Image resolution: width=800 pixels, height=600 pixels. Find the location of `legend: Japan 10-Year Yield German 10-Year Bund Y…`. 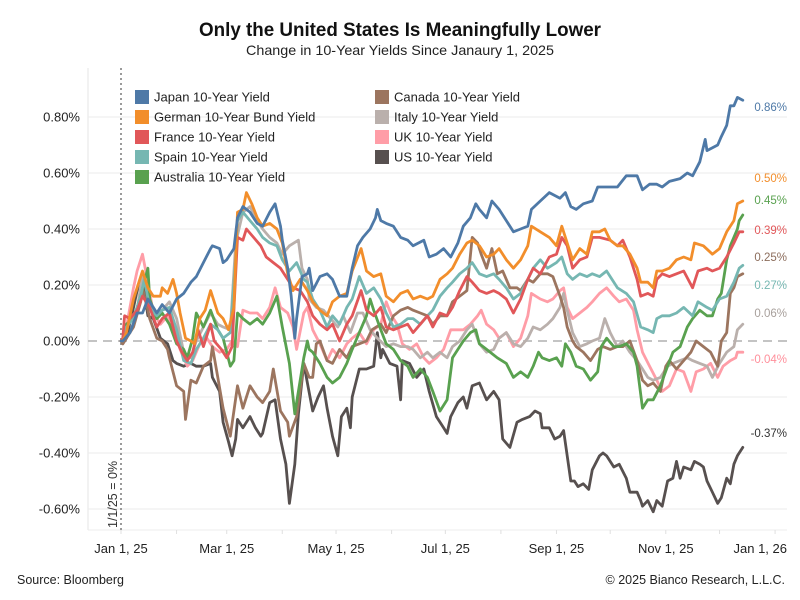

legend: Japan 10-Year Yield German 10-Year Bund Y… is located at coordinates (327, 137).